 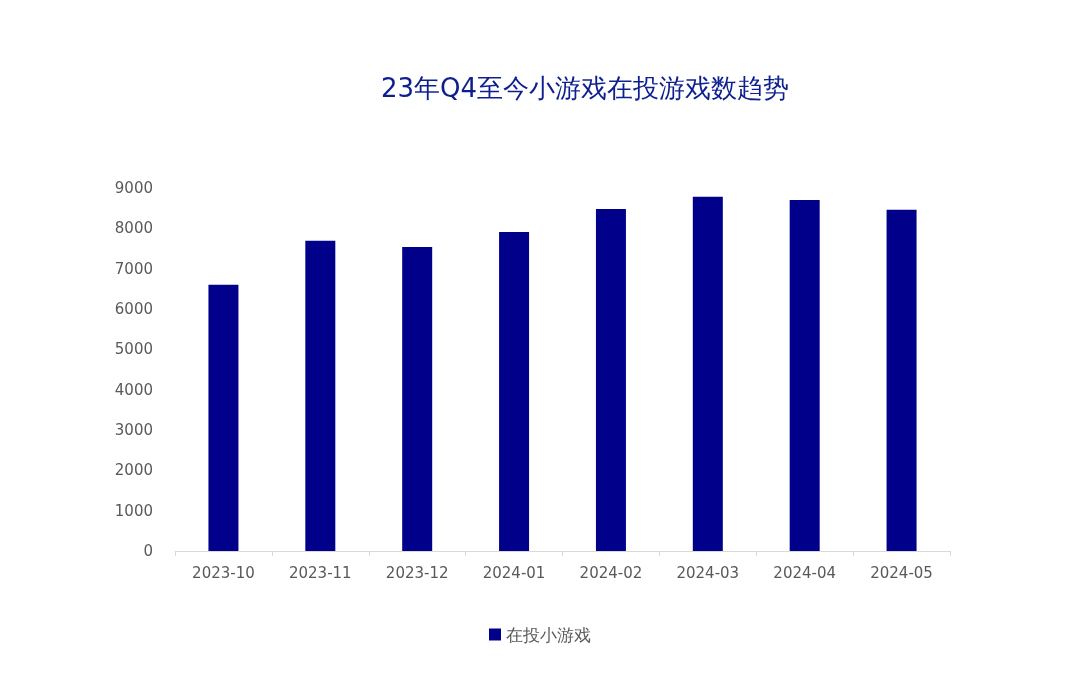 What do you see at coordinates (133, 389) in the screenshot?
I see `y-tick-label: 4000` at bounding box center [133, 389].